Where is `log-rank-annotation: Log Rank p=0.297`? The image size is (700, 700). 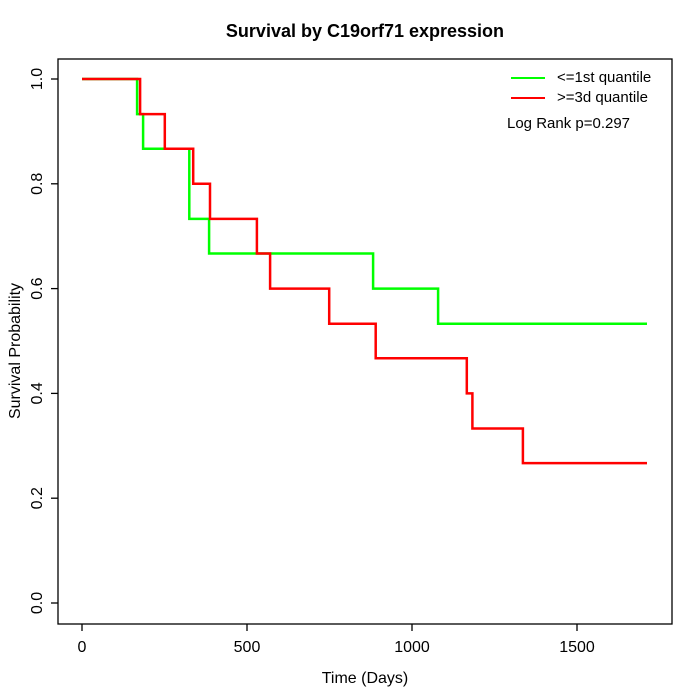 log-rank-annotation: Log Rank p=0.297 is located at coordinates (569, 123).